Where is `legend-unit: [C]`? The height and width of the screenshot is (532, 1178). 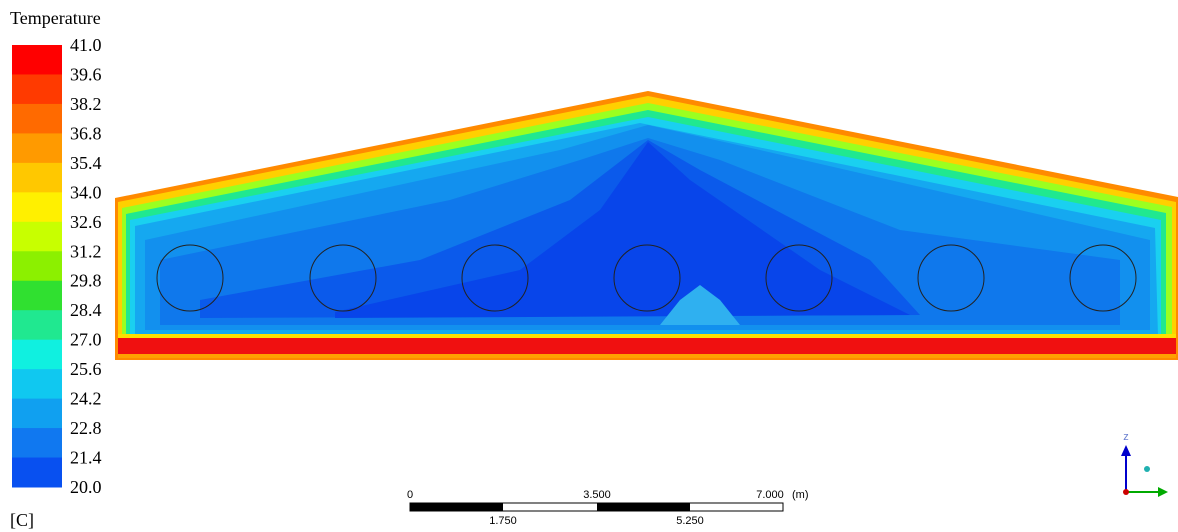
legend-unit: [C] is located at coordinates (22, 520).